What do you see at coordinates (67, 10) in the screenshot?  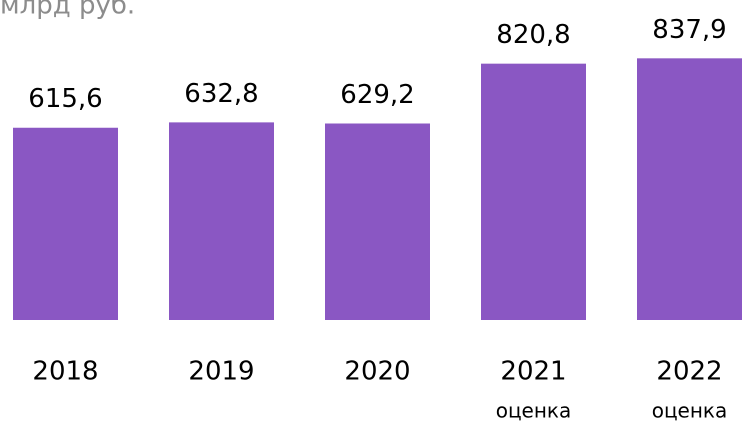 I see `chart-title: млрд руб.` at bounding box center [67, 10].